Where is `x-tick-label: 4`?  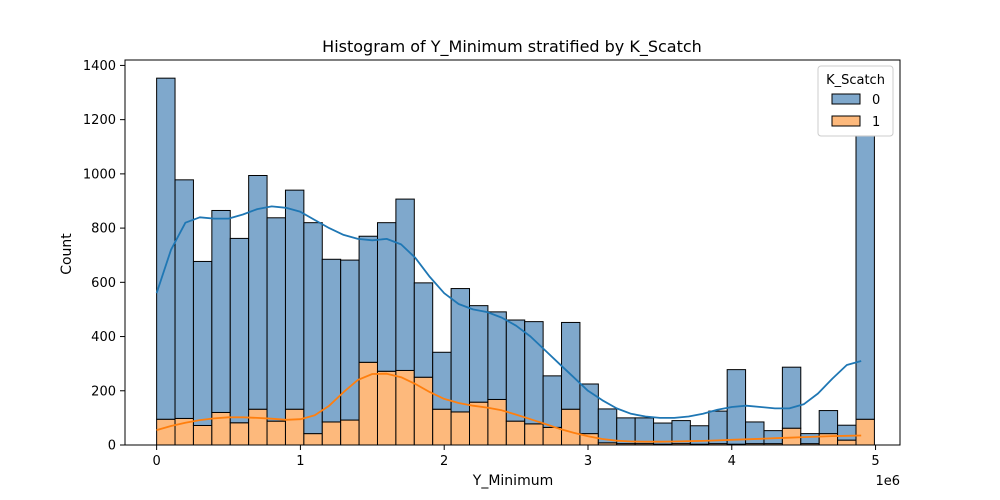
x-tick-label: 4 is located at coordinates (732, 461).